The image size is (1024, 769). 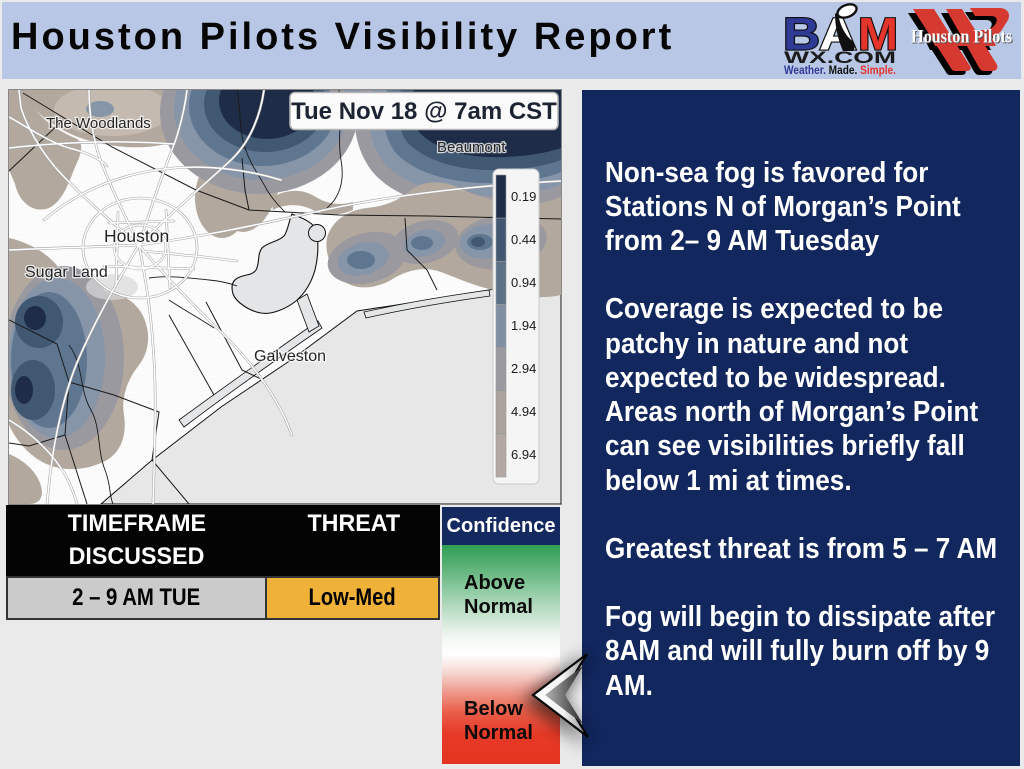 I want to click on svg-text: 0.19, so click(x=523, y=196).